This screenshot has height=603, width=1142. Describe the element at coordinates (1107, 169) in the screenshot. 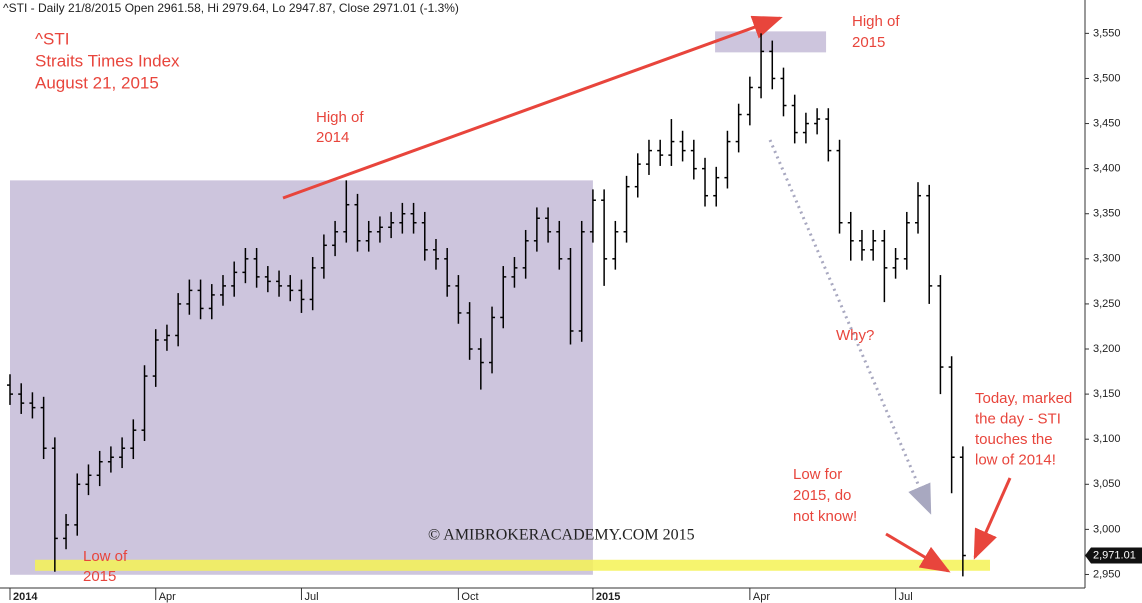

I see `y-tick-label: 3,400` at that location.